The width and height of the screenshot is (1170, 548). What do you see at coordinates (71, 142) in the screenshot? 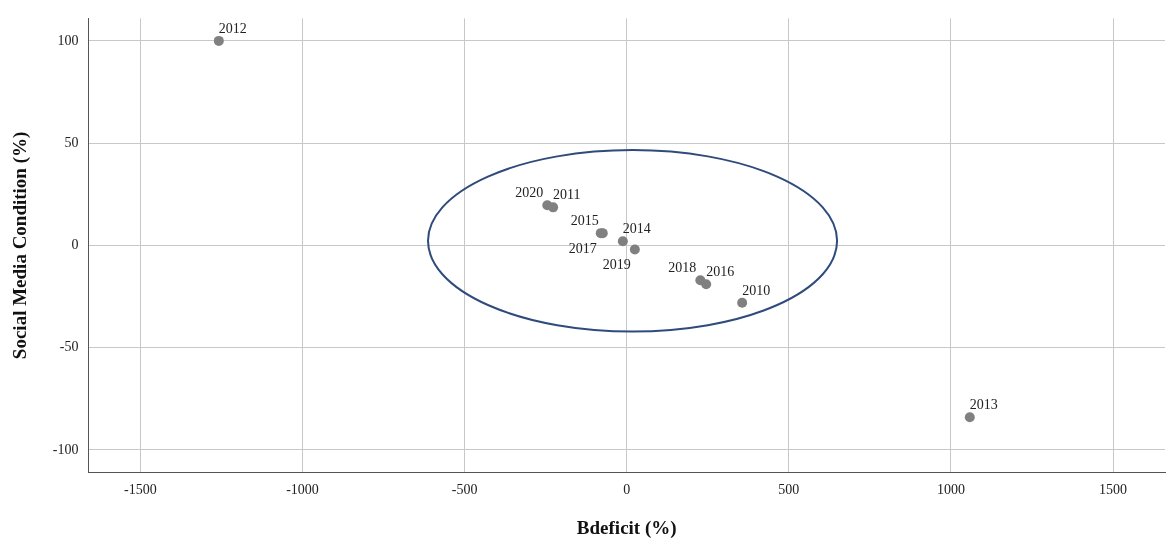
I see `y-tick-label: 50` at bounding box center [71, 142].